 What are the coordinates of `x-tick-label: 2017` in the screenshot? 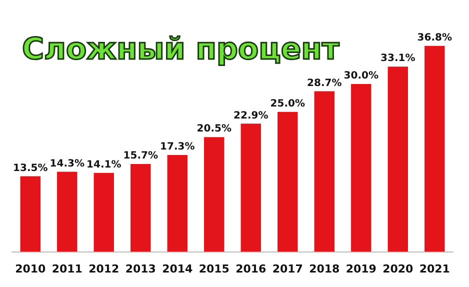 It's located at (287, 269).